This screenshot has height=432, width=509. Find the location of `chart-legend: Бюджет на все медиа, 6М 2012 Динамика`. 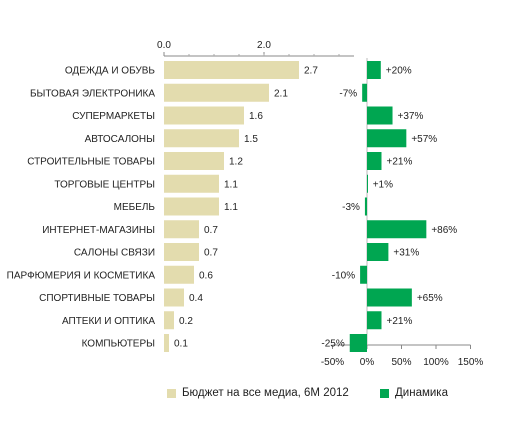

chart-legend: Бюджет на все медиа, 6М 2012 Динамика is located at coordinates (254, 395).